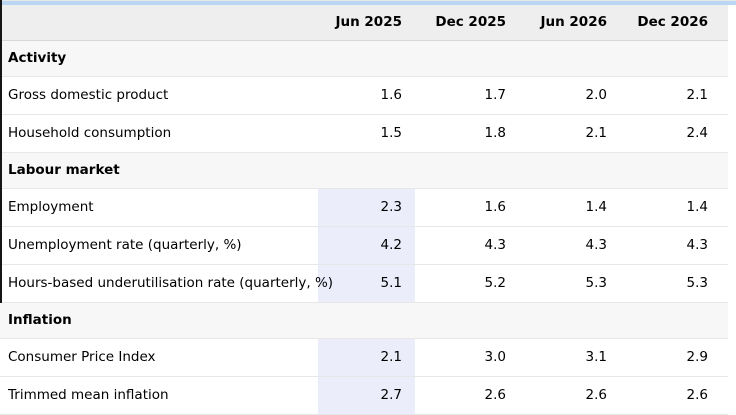 Image resolution: width=736 pixels, height=415 pixels. I want to click on cell-value: 5.2, so click(467, 283).